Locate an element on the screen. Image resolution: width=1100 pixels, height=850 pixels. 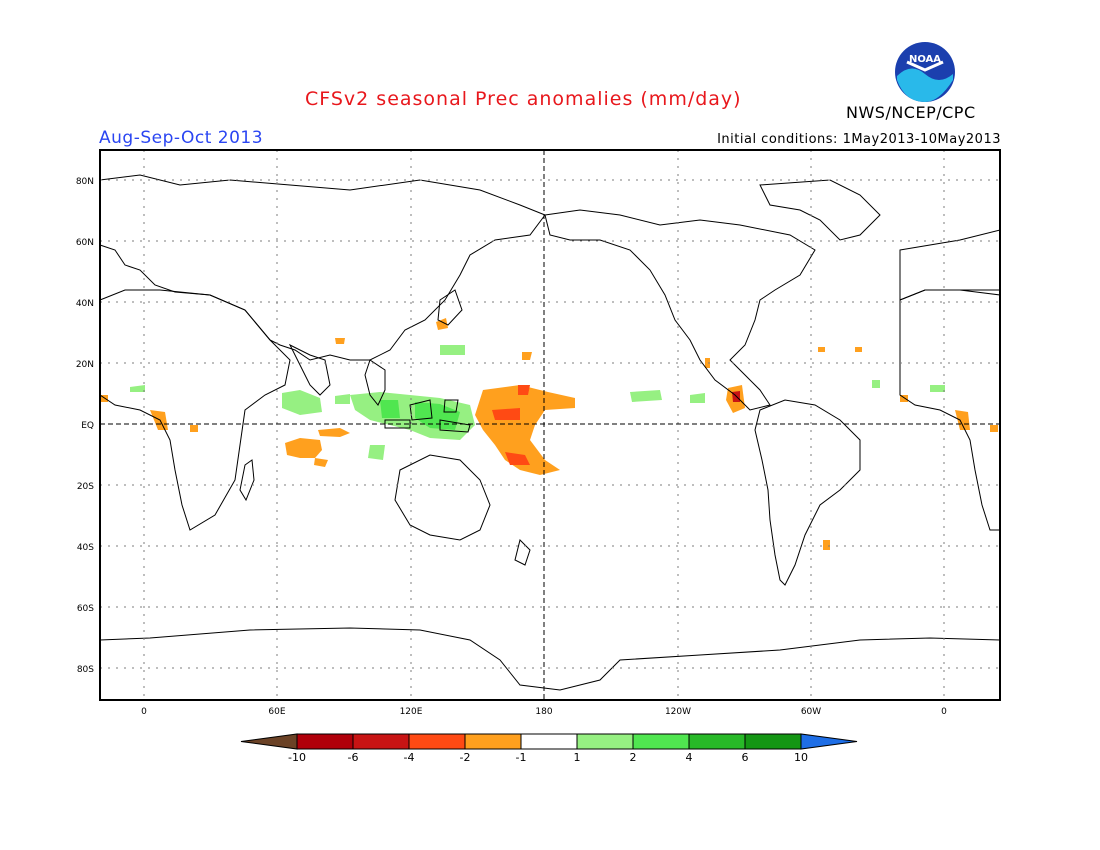
lat-labels: 80N 60N 40N 20N EQ 20S 40S 60S 80S is located at coordinates (85, 426).